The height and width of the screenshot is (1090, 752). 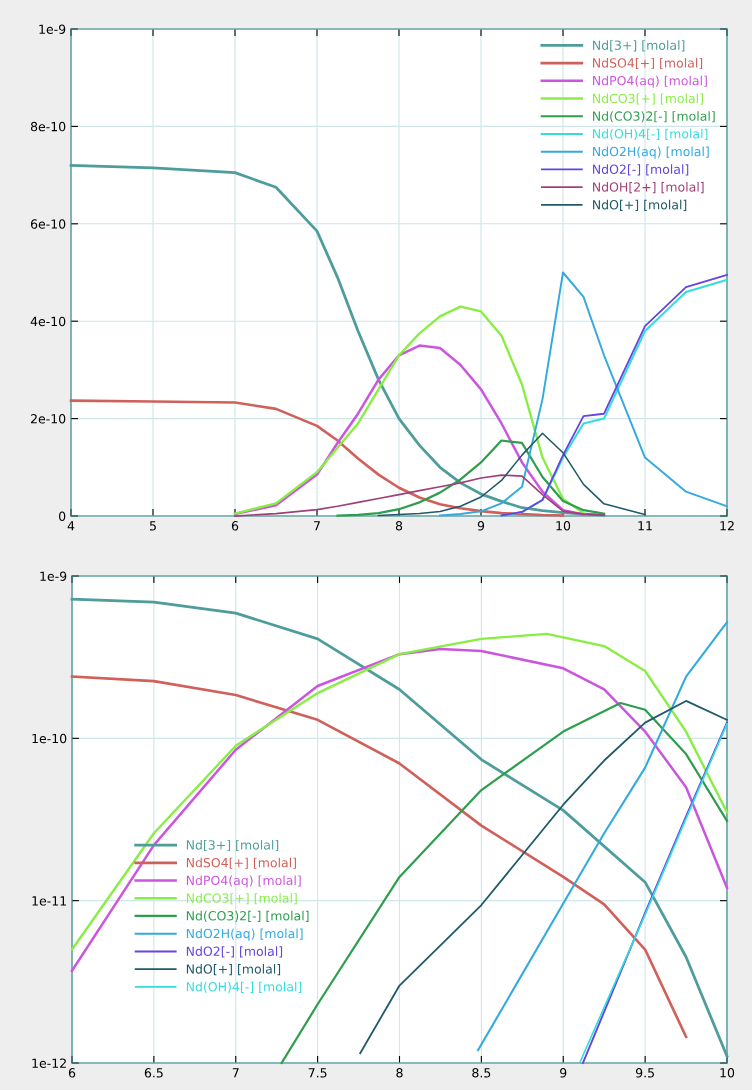 I want to click on legend-label: NdOH[2+] [molal], so click(x=648, y=188).